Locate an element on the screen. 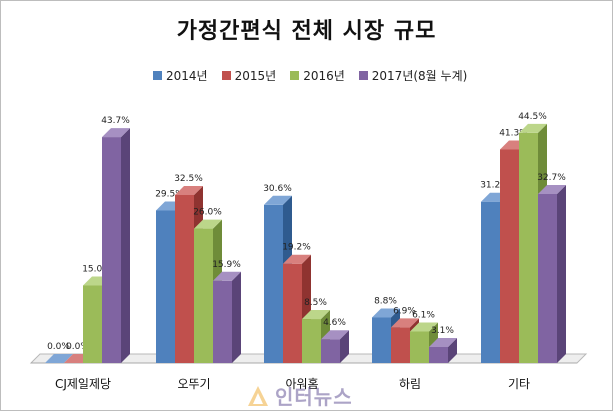  x-tick-label: 기타 is located at coordinates (519, 384).